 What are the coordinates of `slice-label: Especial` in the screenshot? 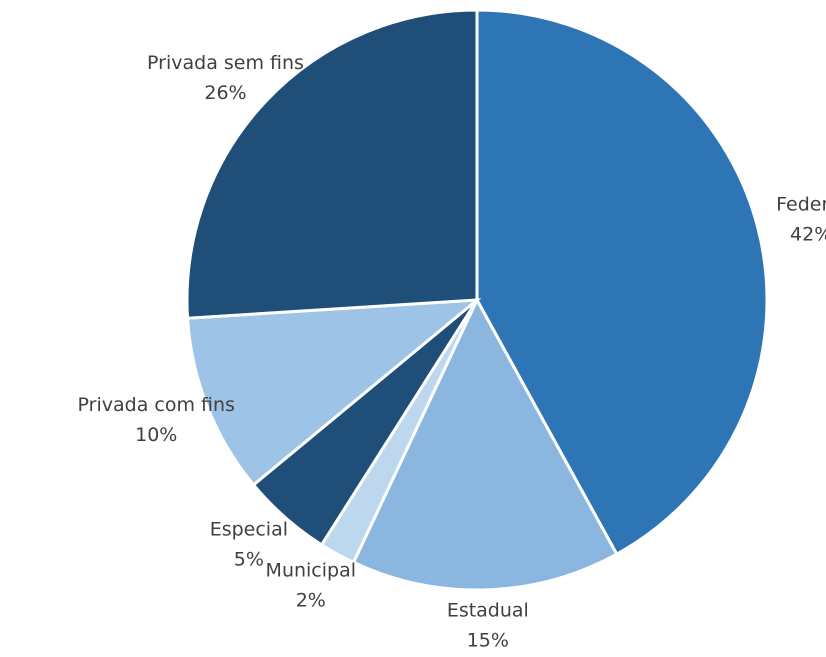 It's located at (249, 529).